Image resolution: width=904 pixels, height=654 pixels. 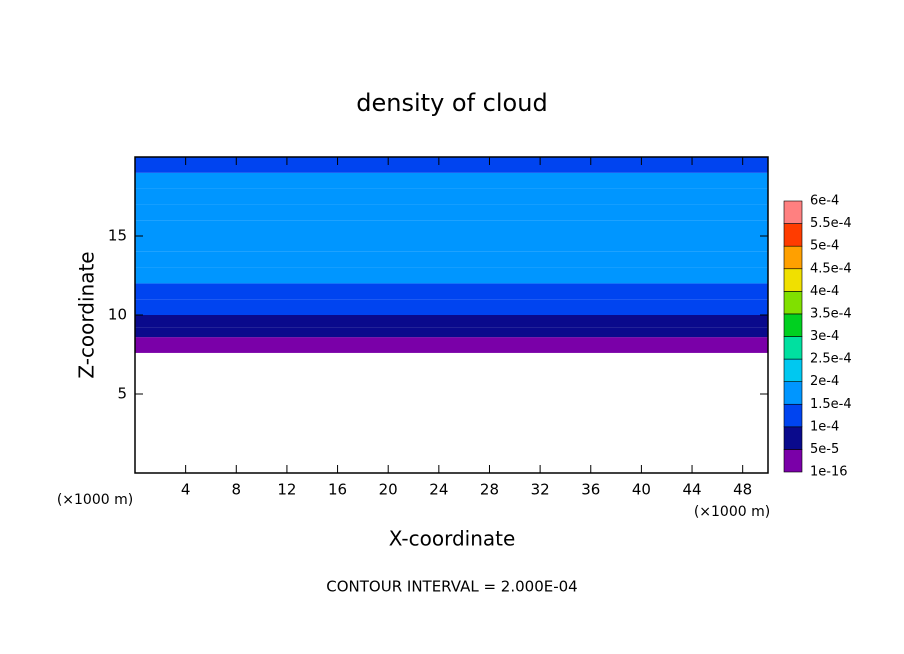 What do you see at coordinates (691, 490) in the screenshot?
I see `x-tick-label: 44` at bounding box center [691, 490].